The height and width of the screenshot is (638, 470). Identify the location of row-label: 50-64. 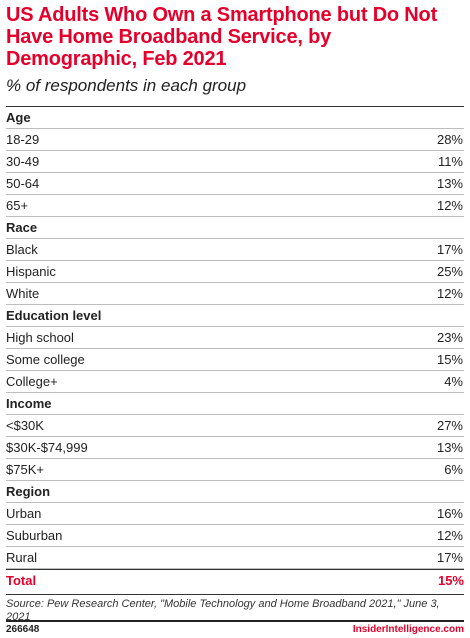
(23, 183).